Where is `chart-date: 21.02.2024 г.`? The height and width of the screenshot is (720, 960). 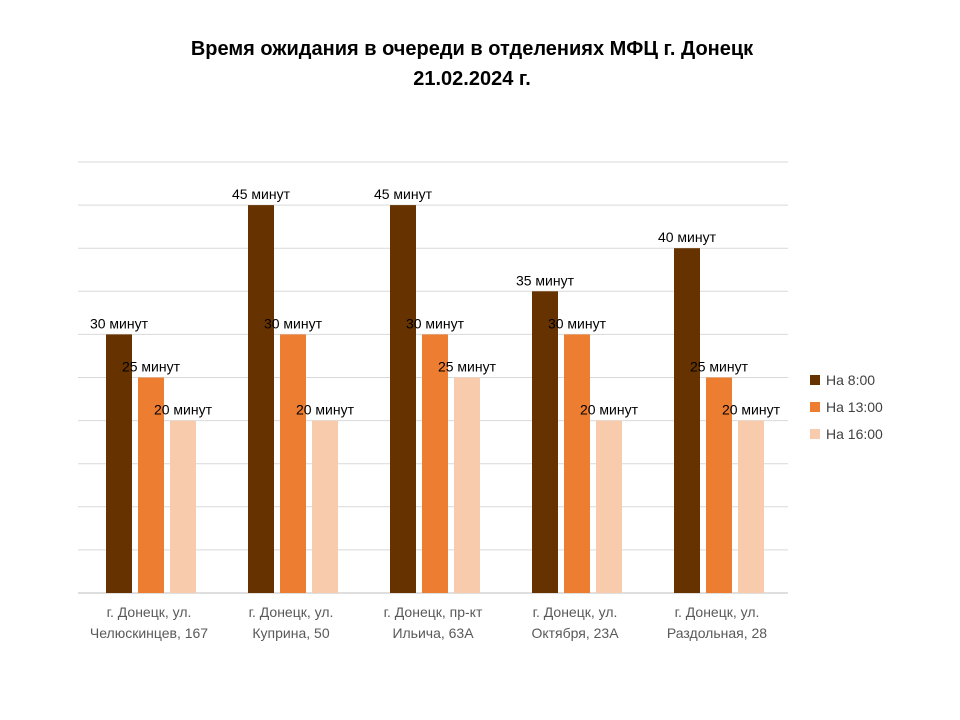
chart-date: 21.02.2024 г. is located at coordinates (472, 79).